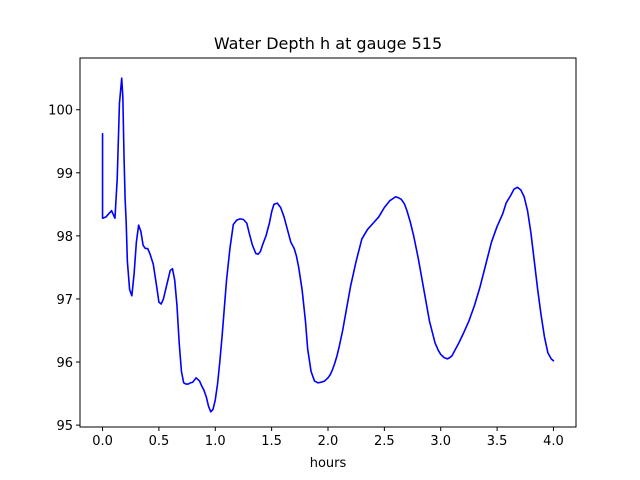 The width and height of the screenshot is (640, 480). Describe the element at coordinates (60, 111) in the screenshot. I see `y-tick-label: 100` at that location.